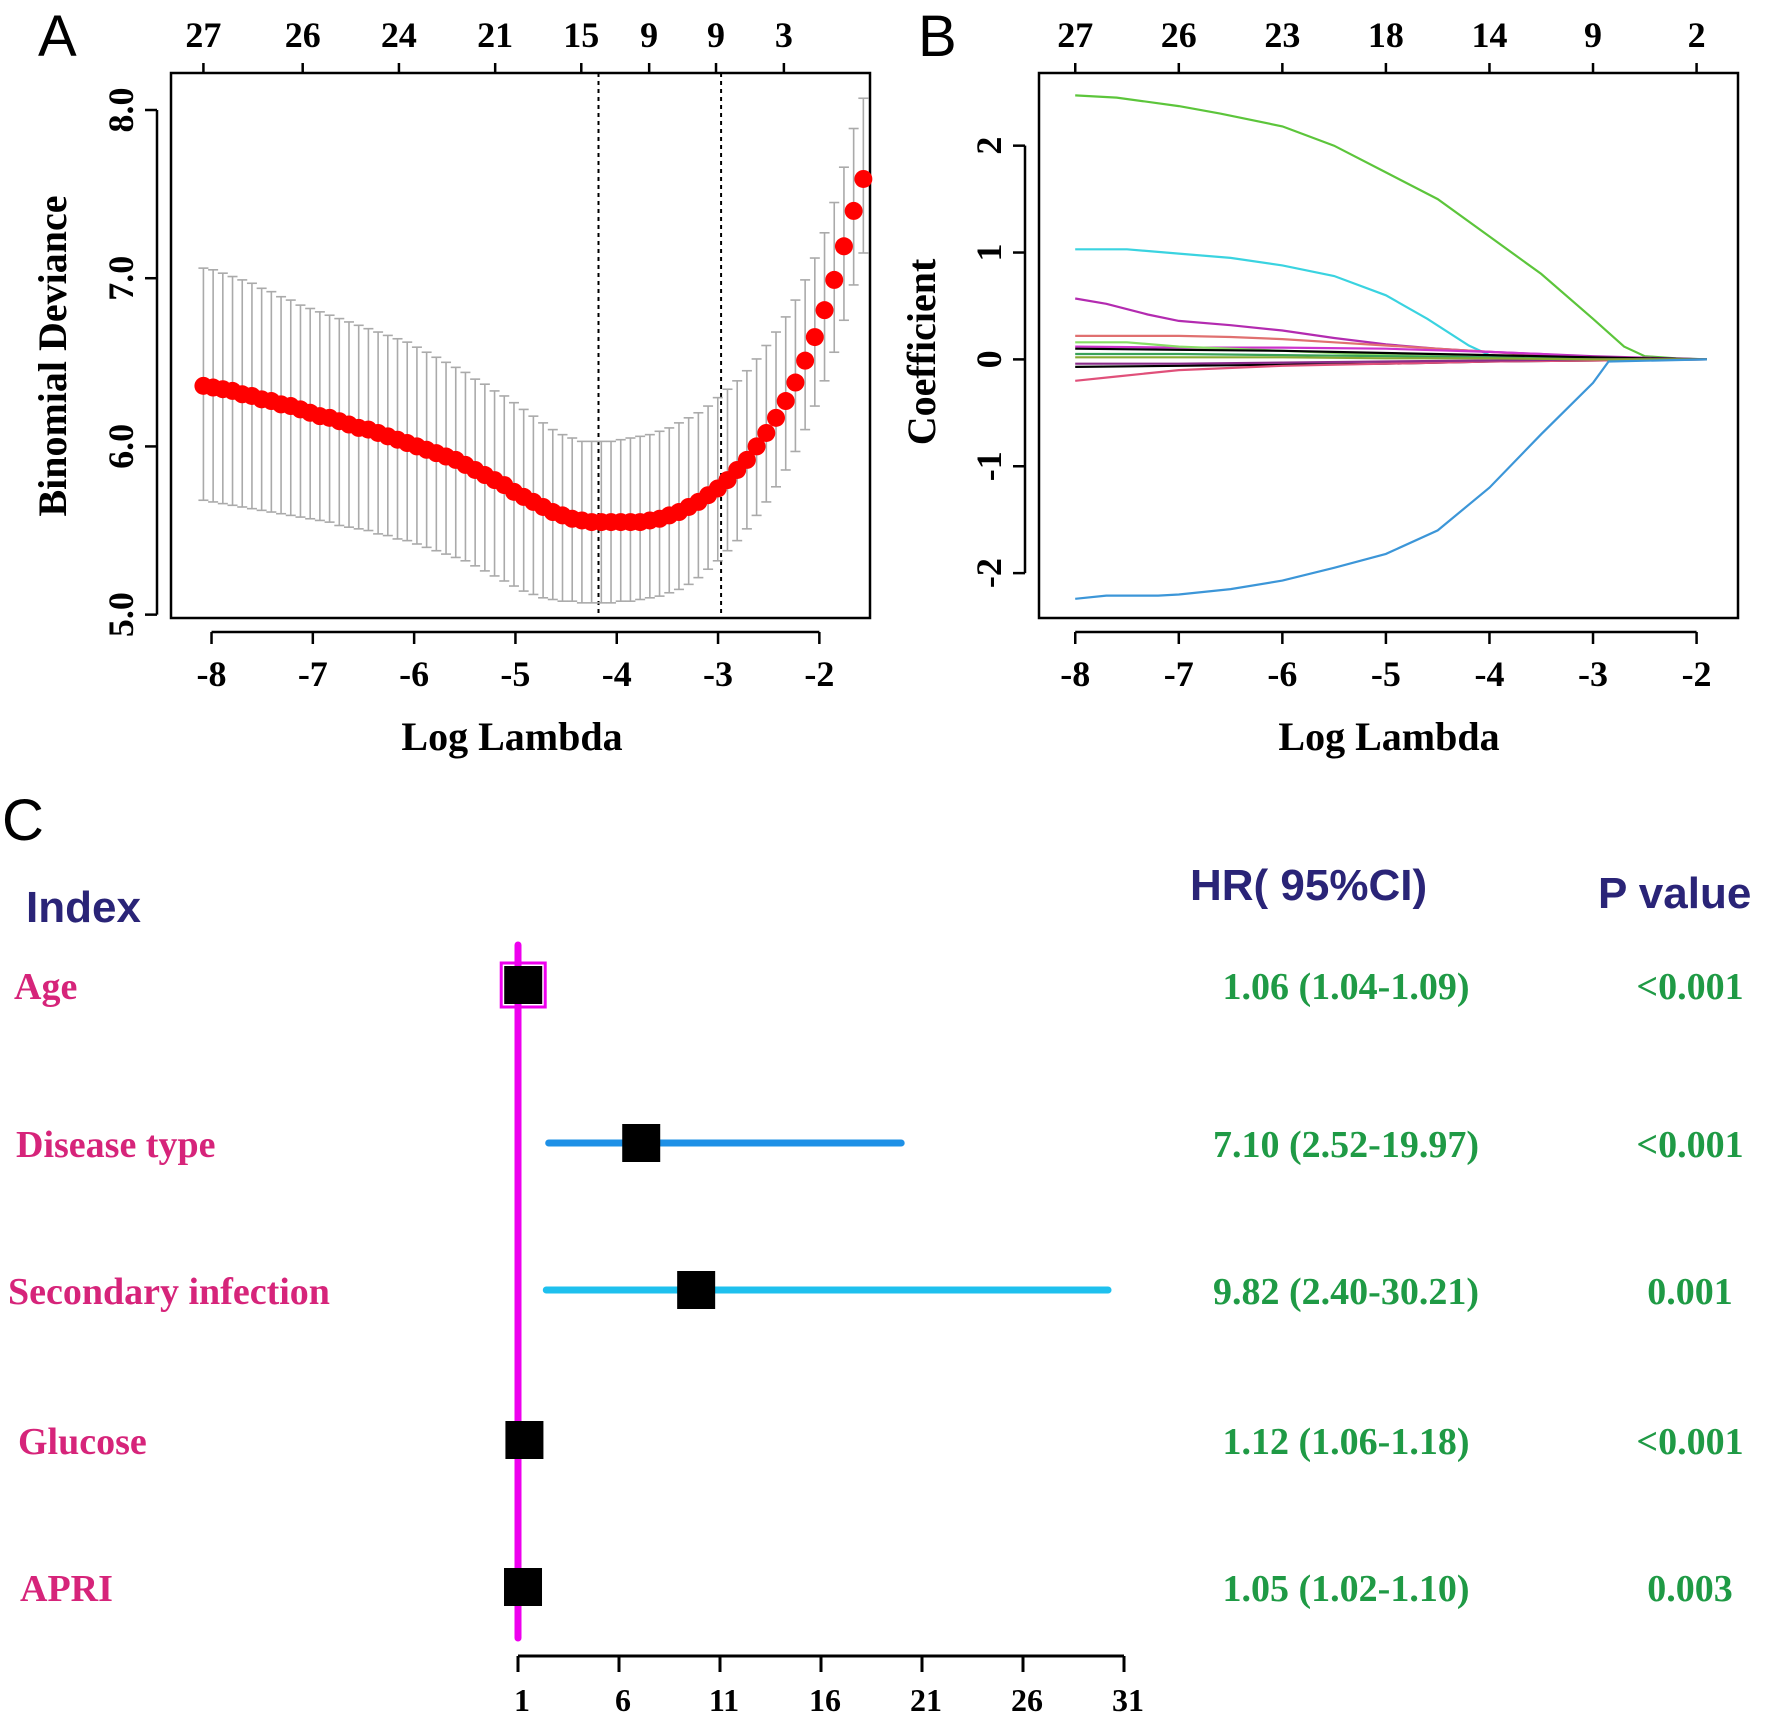 The image size is (1777, 1720). Describe the element at coordinates (784, 35) in the screenshot. I see `panel-a-top-tick-label: 3` at that location.